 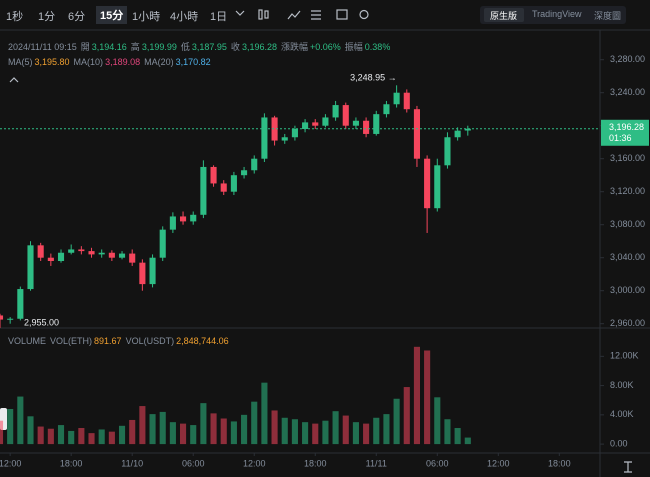 What do you see at coordinates (627, 191) in the screenshot?
I see `y-tick-label: 3,120.00` at bounding box center [627, 191].